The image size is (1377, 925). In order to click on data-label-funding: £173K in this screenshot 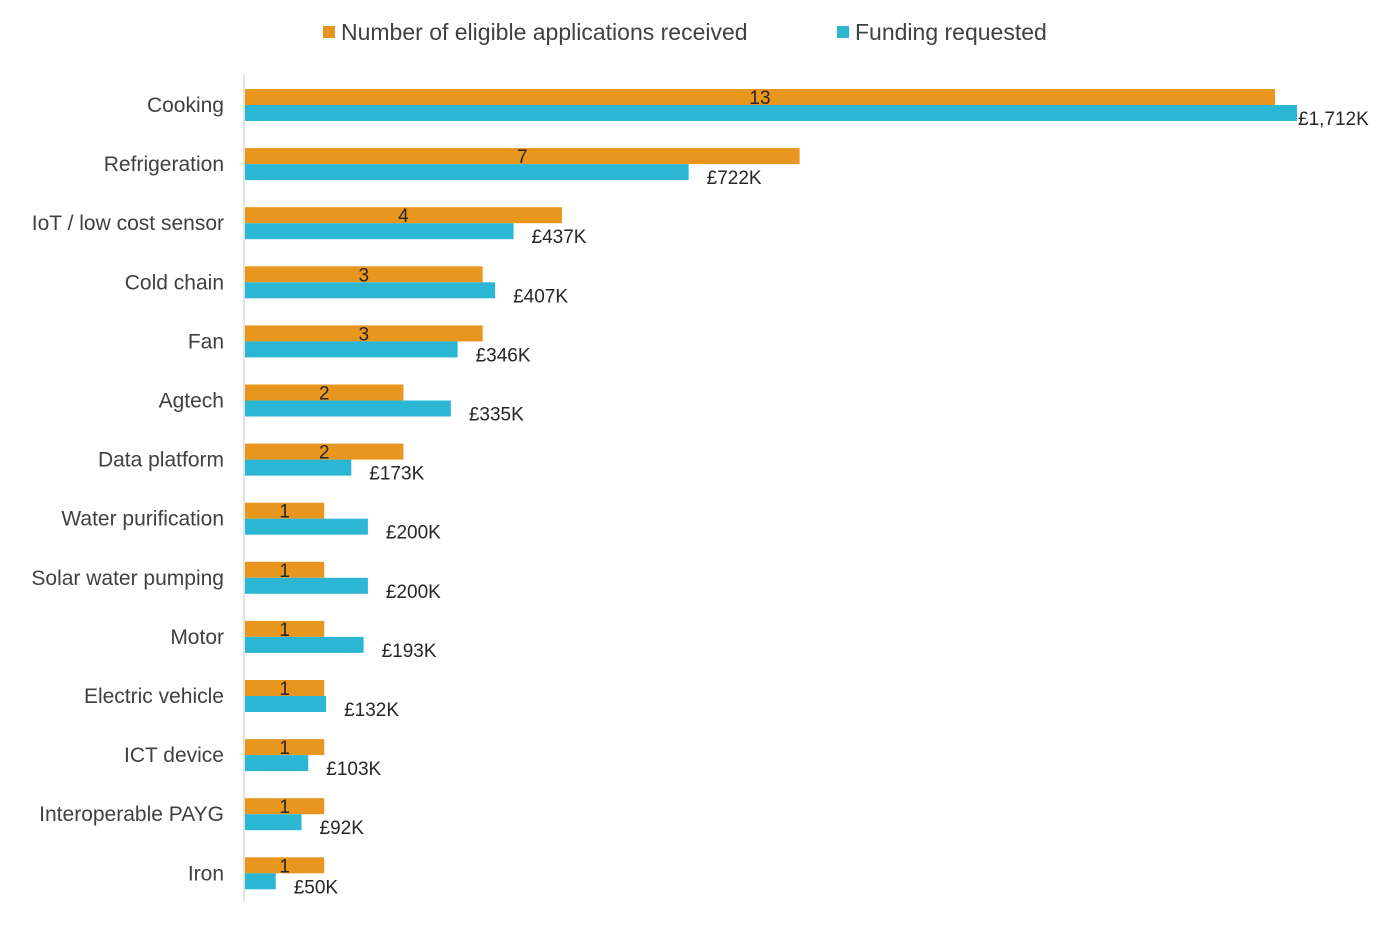, I will do `click(396, 474)`.